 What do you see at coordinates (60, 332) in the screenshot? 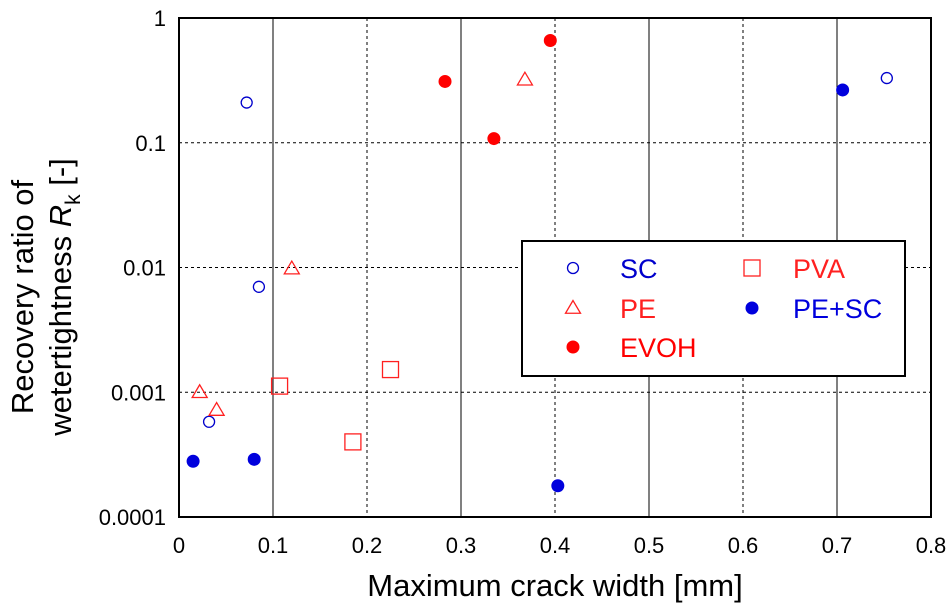
I see `y-axis-title-text: wetertightness` at bounding box center [60, 332].